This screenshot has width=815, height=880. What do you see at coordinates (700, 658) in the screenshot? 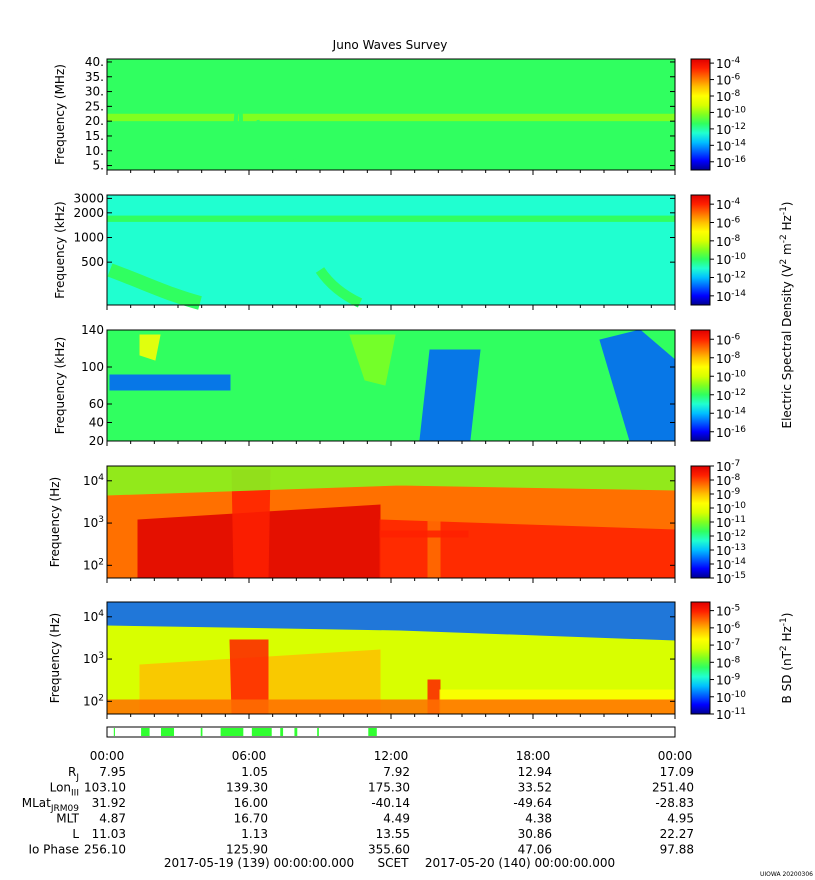
I see `hz-b-panel-colorbar-scale` at bounding box center [700, 658].